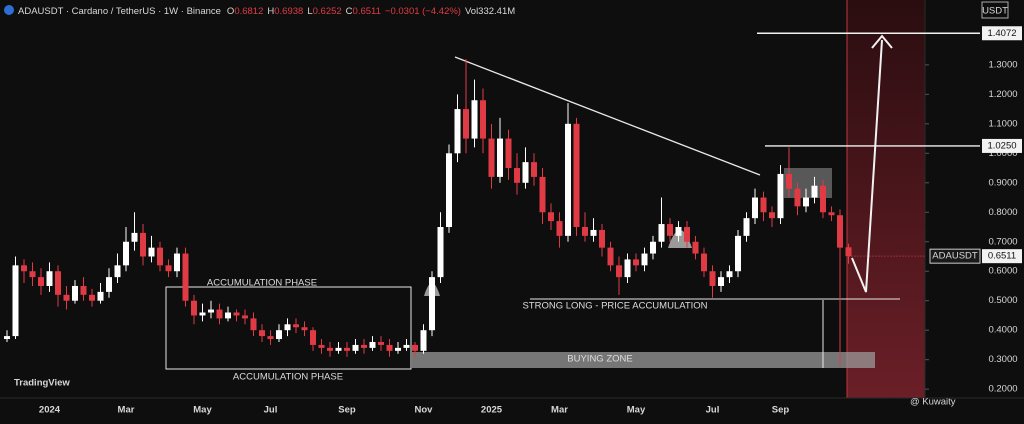 The width and height of the screenshot is (1024, 424). I want to click on y-tick-label: 0.8000, so click(1002, 212).